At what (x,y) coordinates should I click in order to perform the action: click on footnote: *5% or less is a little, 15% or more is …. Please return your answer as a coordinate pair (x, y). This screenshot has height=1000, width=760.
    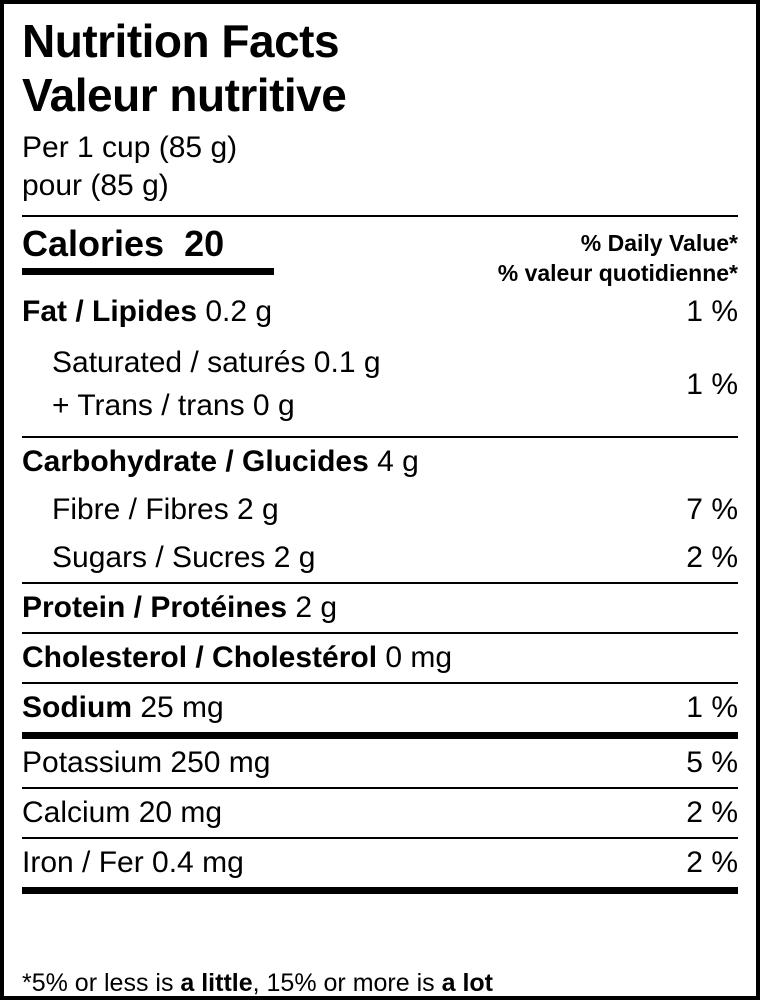
    Looking at the image, I should click on (380, 945).